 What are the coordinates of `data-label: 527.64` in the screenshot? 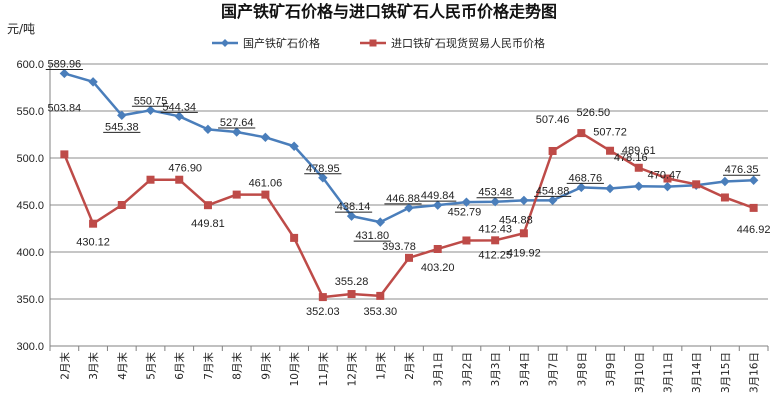 It's located at (237, 123).